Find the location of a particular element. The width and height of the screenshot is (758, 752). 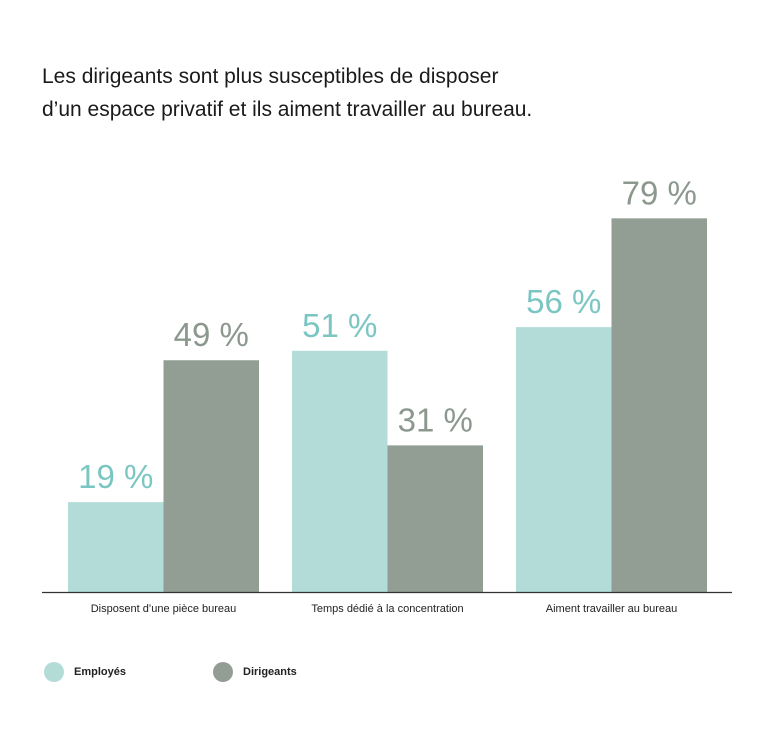

data-label: 19 % is located at coordinates (115, 476).